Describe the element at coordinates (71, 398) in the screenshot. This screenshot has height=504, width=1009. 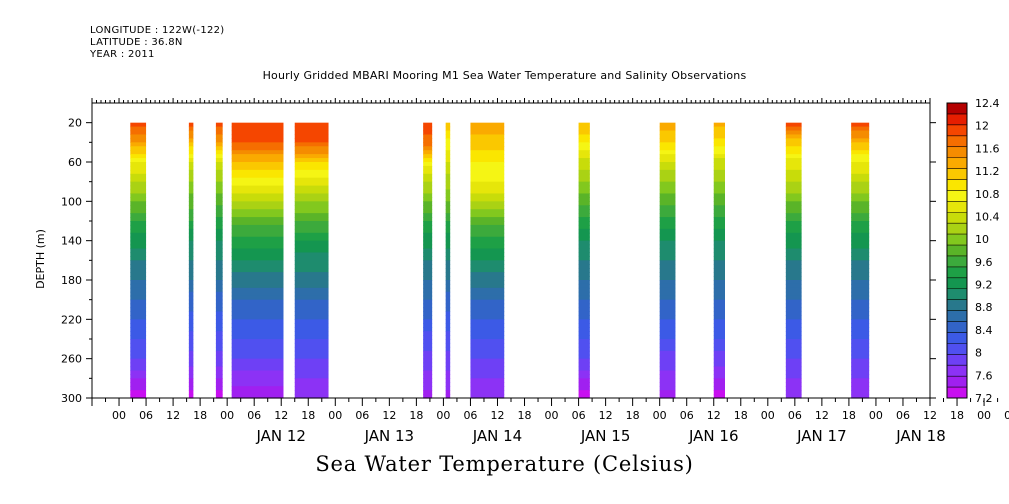
I see `y-tick-label: 300` at that location.